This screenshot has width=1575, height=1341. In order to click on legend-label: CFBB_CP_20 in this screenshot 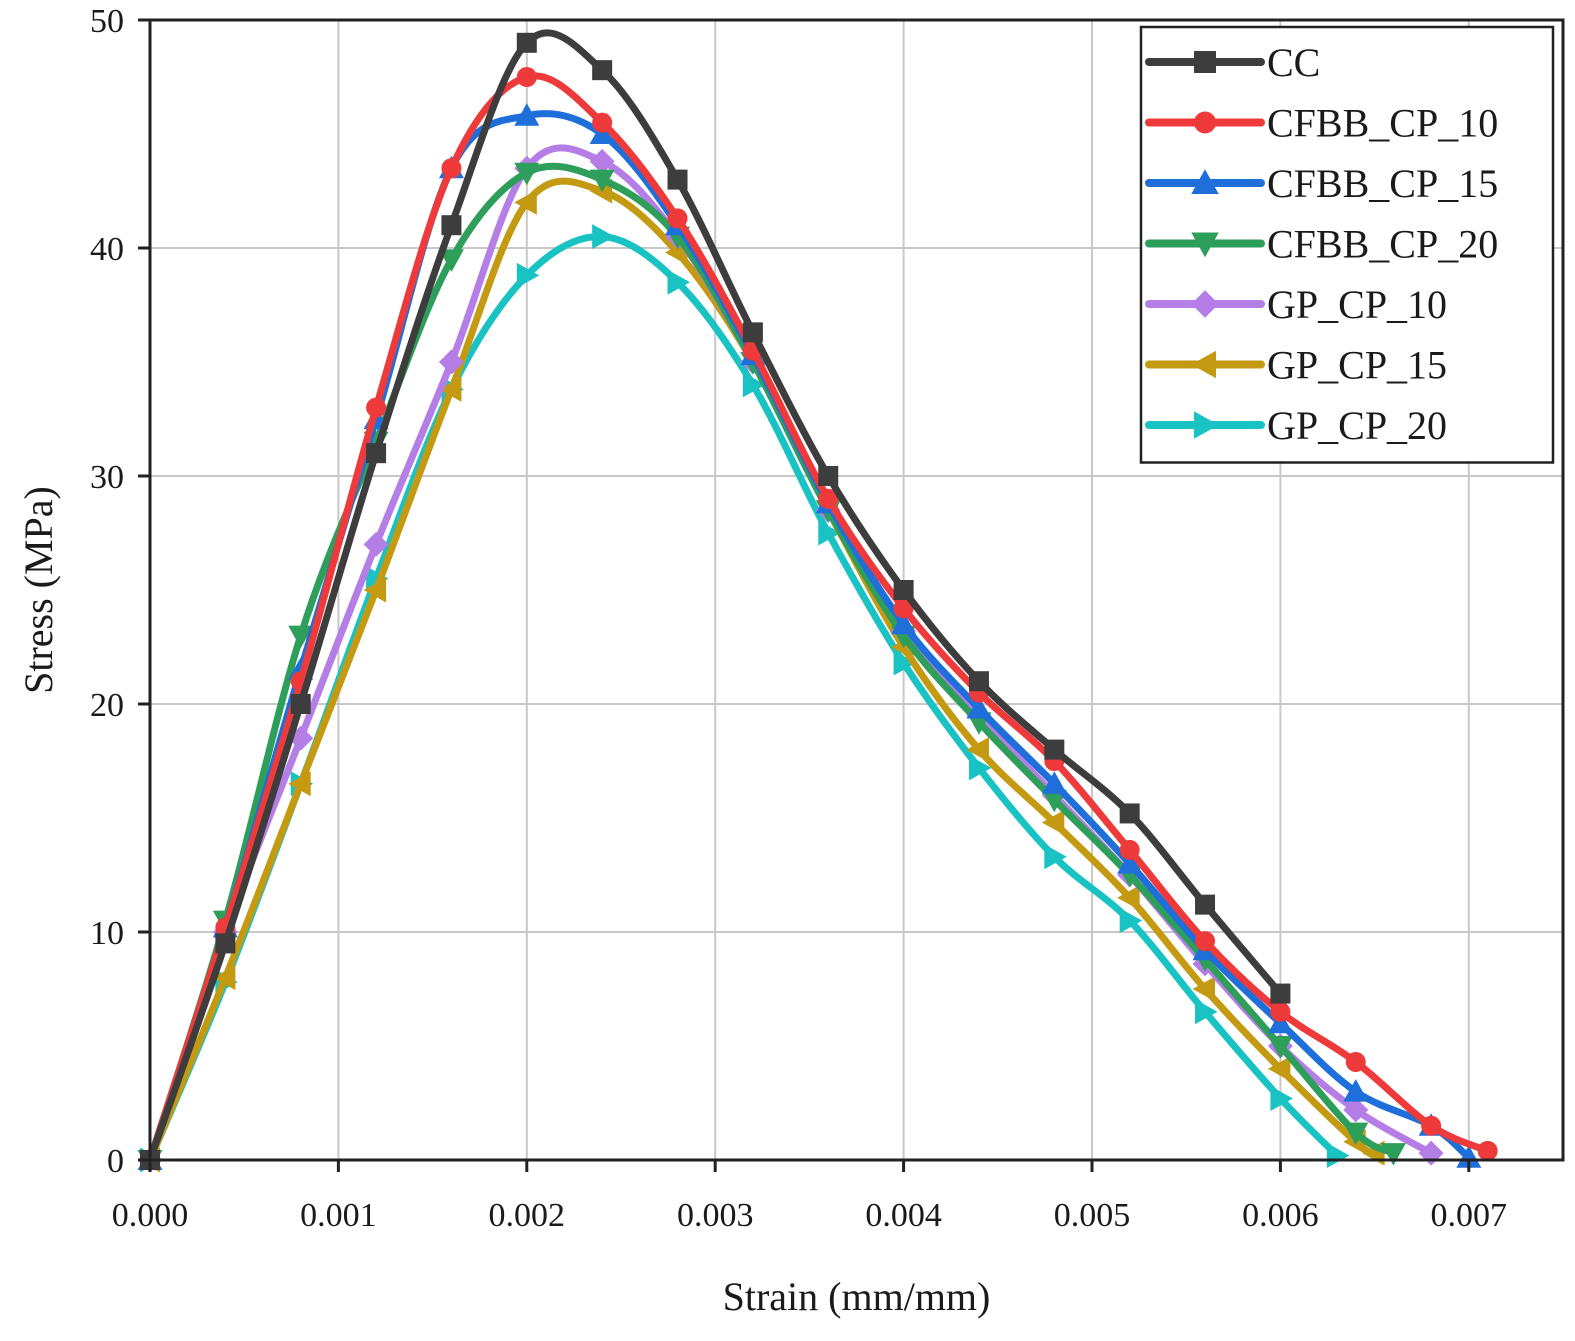, I will do `click(1382, 244)`.